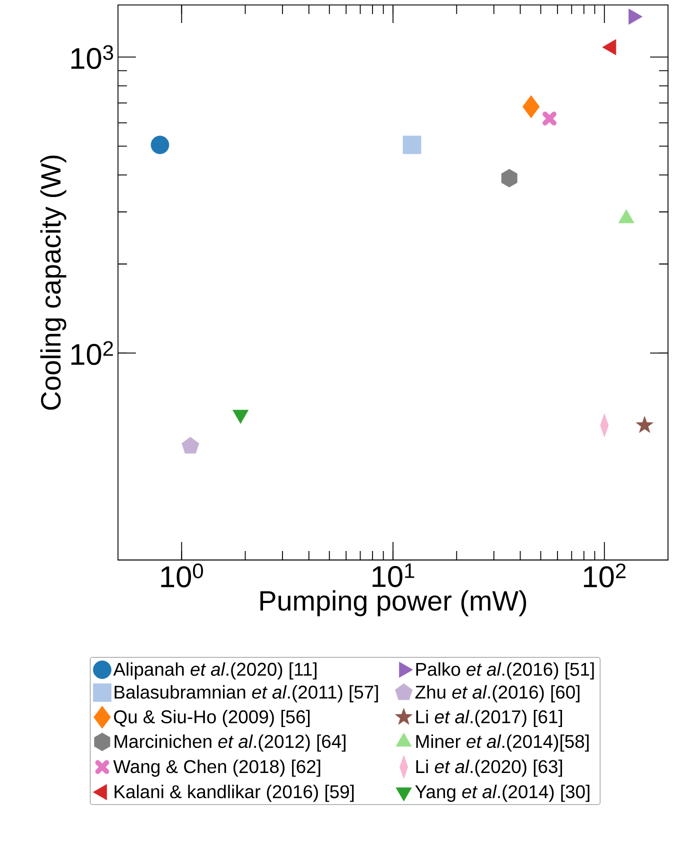 The image size is (683, 856). I want to click on x-tick-label: 10$^{2}$, so click(605, 576).